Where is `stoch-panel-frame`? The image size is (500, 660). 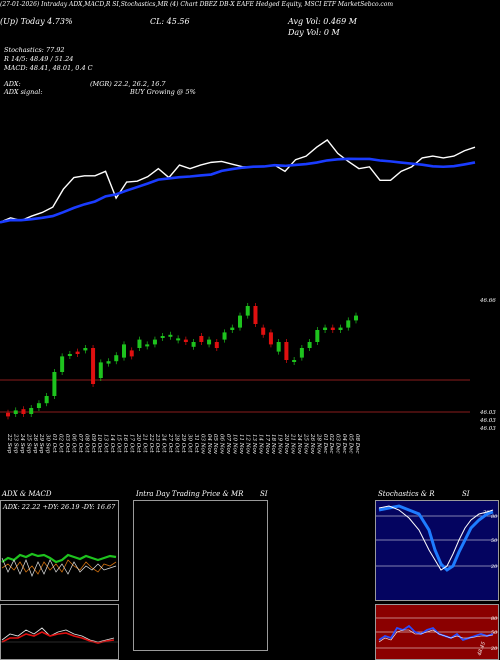 stoch-panel-frame is located at coordinates (437, 550).